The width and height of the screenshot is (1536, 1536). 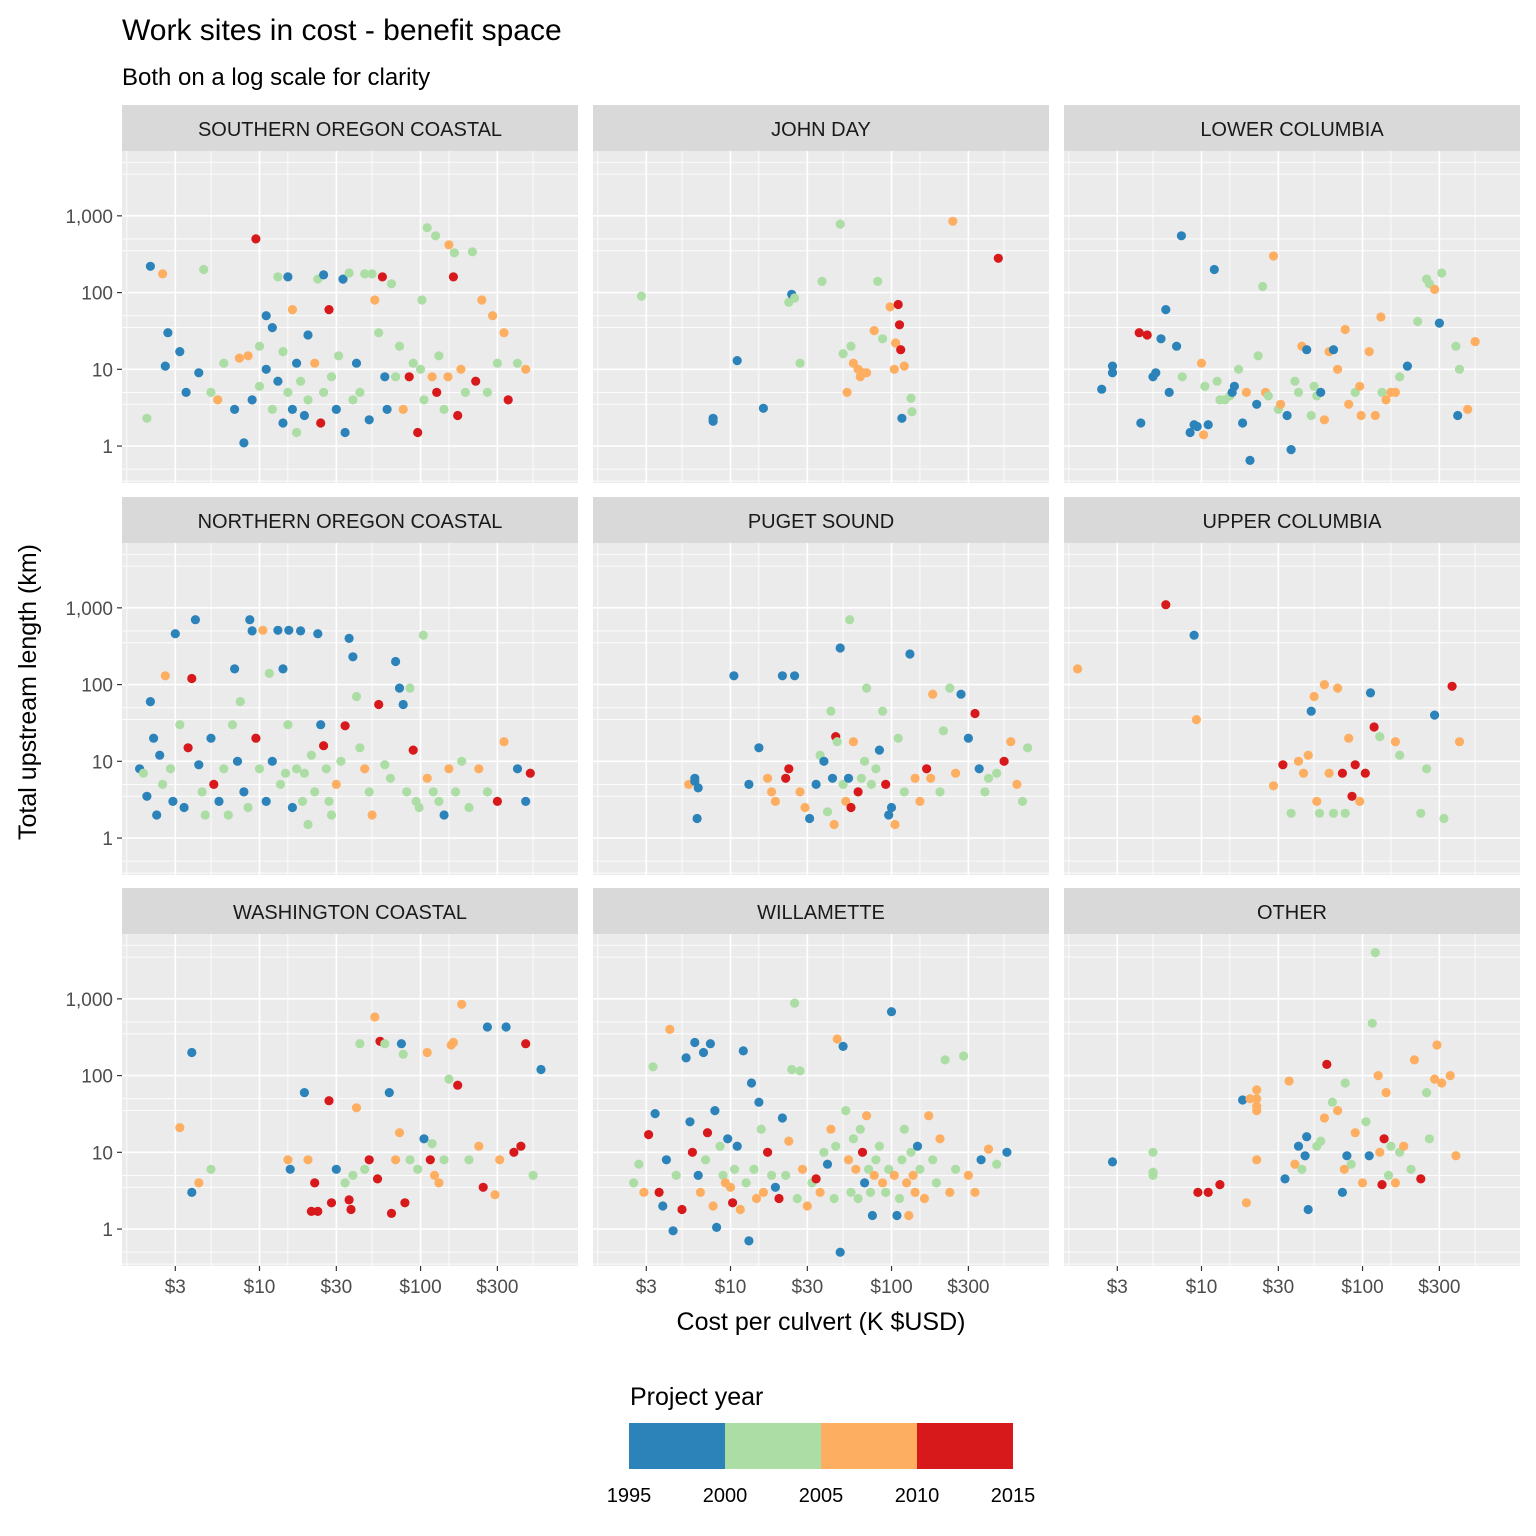 What do you see at coordinates (821, 913) in the screenshot?
I see `facet-strip-label: WILLAMETTE` at bounding box center [821, 913].